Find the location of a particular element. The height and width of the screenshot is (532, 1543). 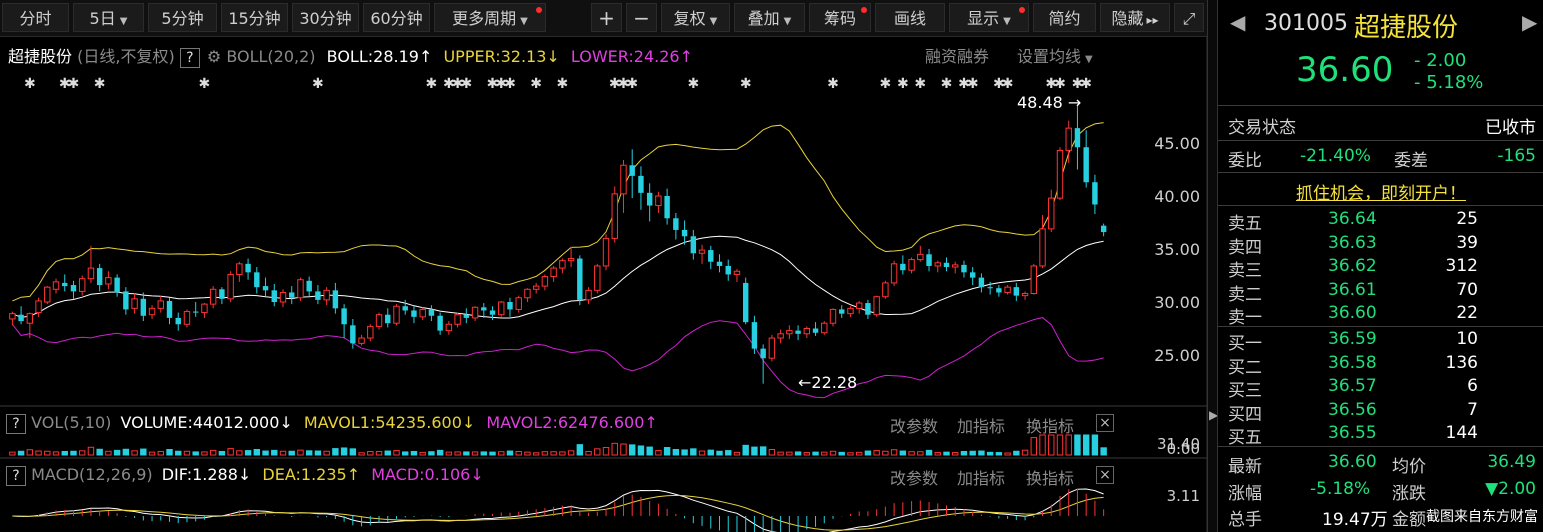

promo-link: 抓住机会，即刻开户！ is located at coordinates (1380, 191).